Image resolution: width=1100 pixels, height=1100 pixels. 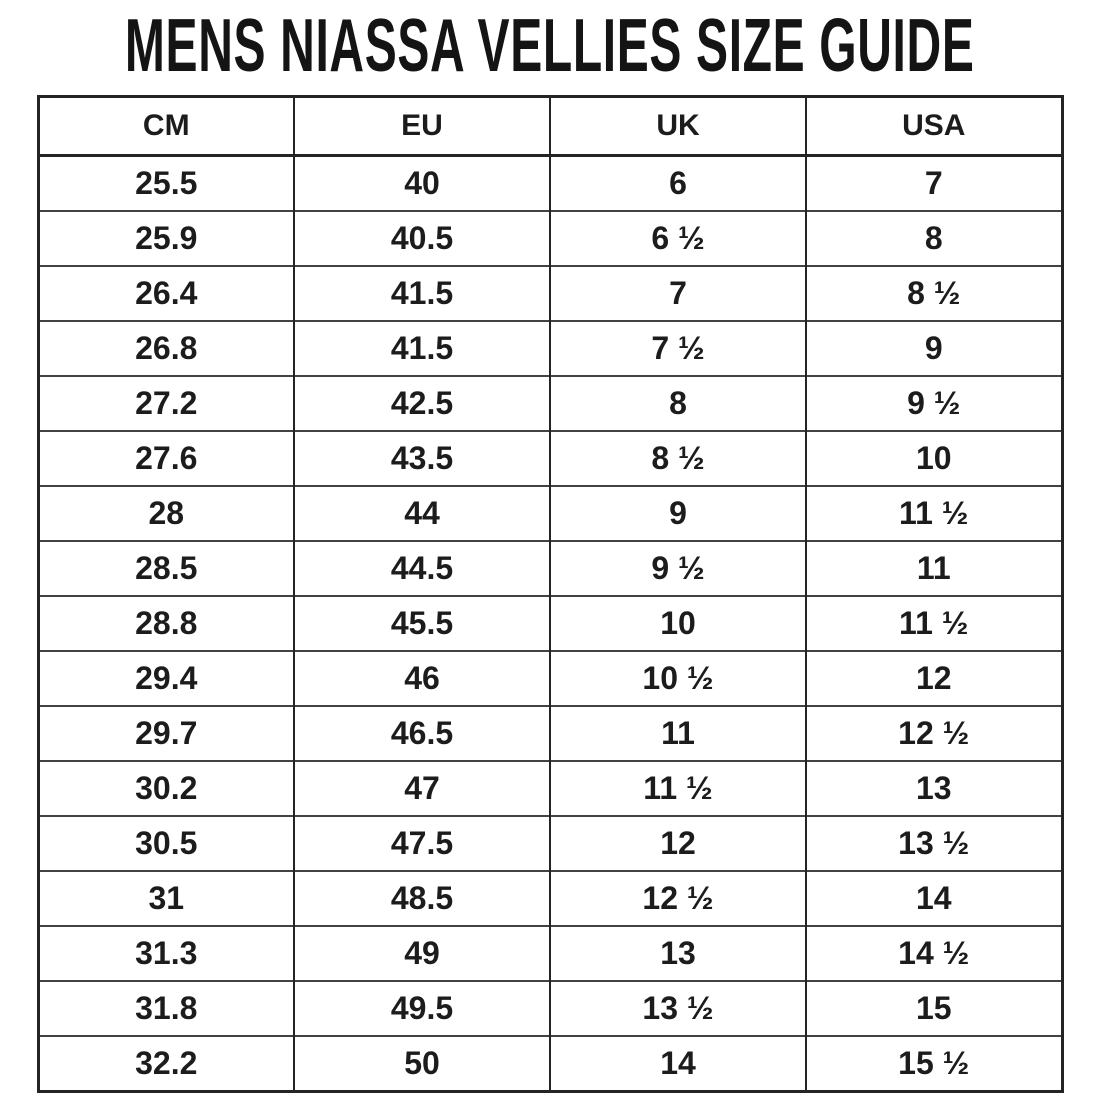 I want to click on cell-cm: 28.5, so click(x=166, y=568).